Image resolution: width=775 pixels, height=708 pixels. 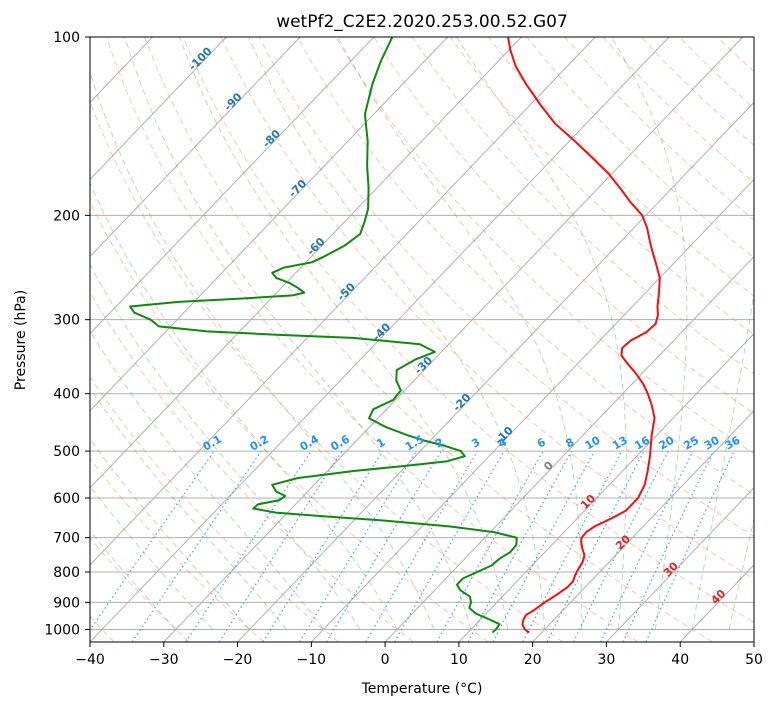 What do you see at coordinates (475, 443) in the screenshot?
I see `mixing-ratio-label: 3` at bounding box center [475, 443].